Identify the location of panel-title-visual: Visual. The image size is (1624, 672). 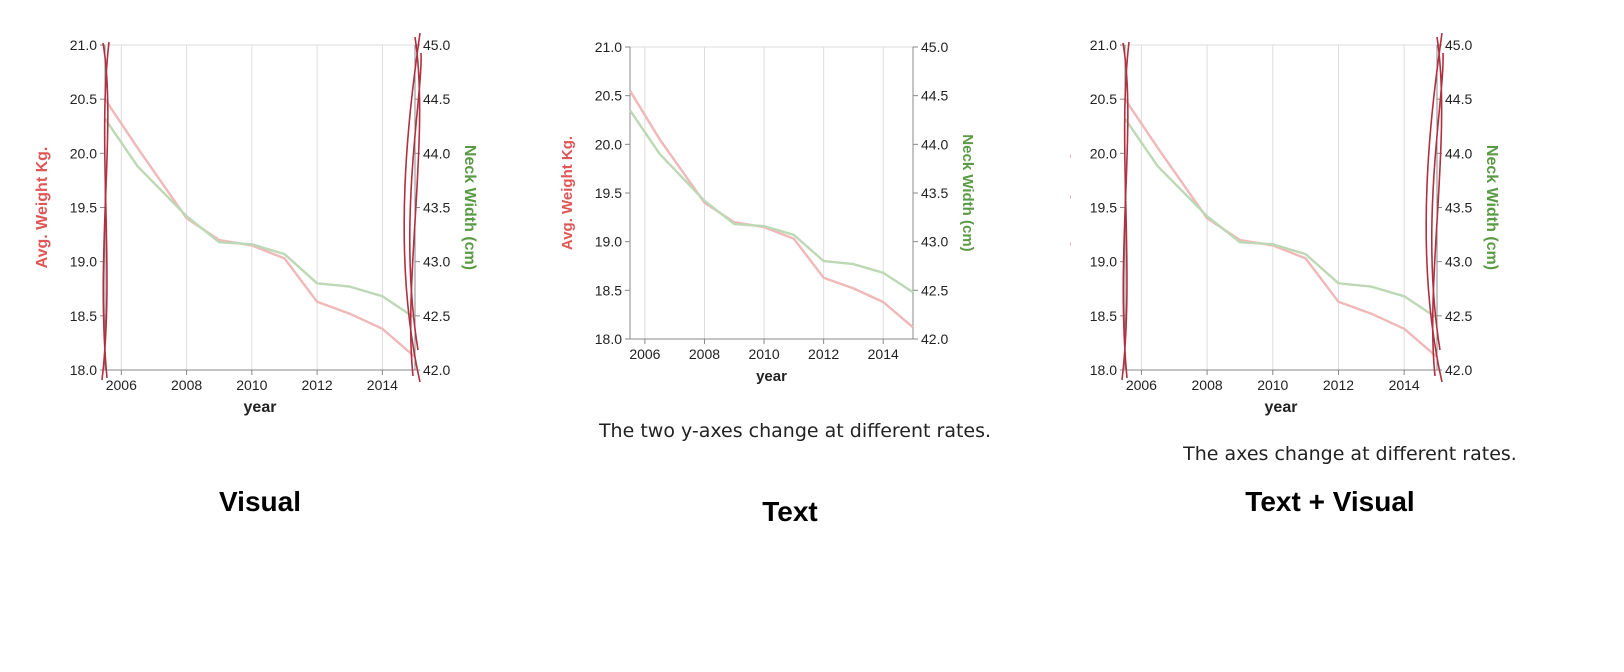
(260, 501).